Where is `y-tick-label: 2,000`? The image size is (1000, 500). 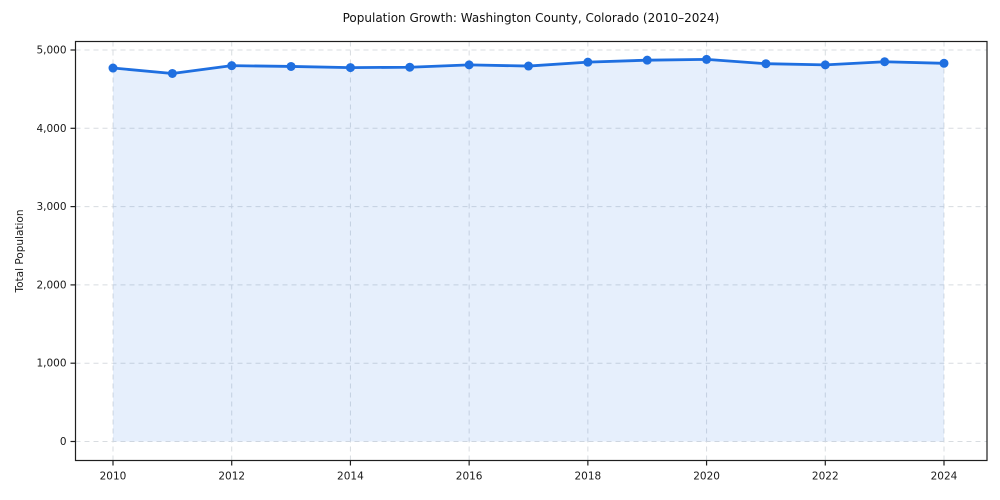 y-tick-label: 2,000 is located at coordinates (51, 285).